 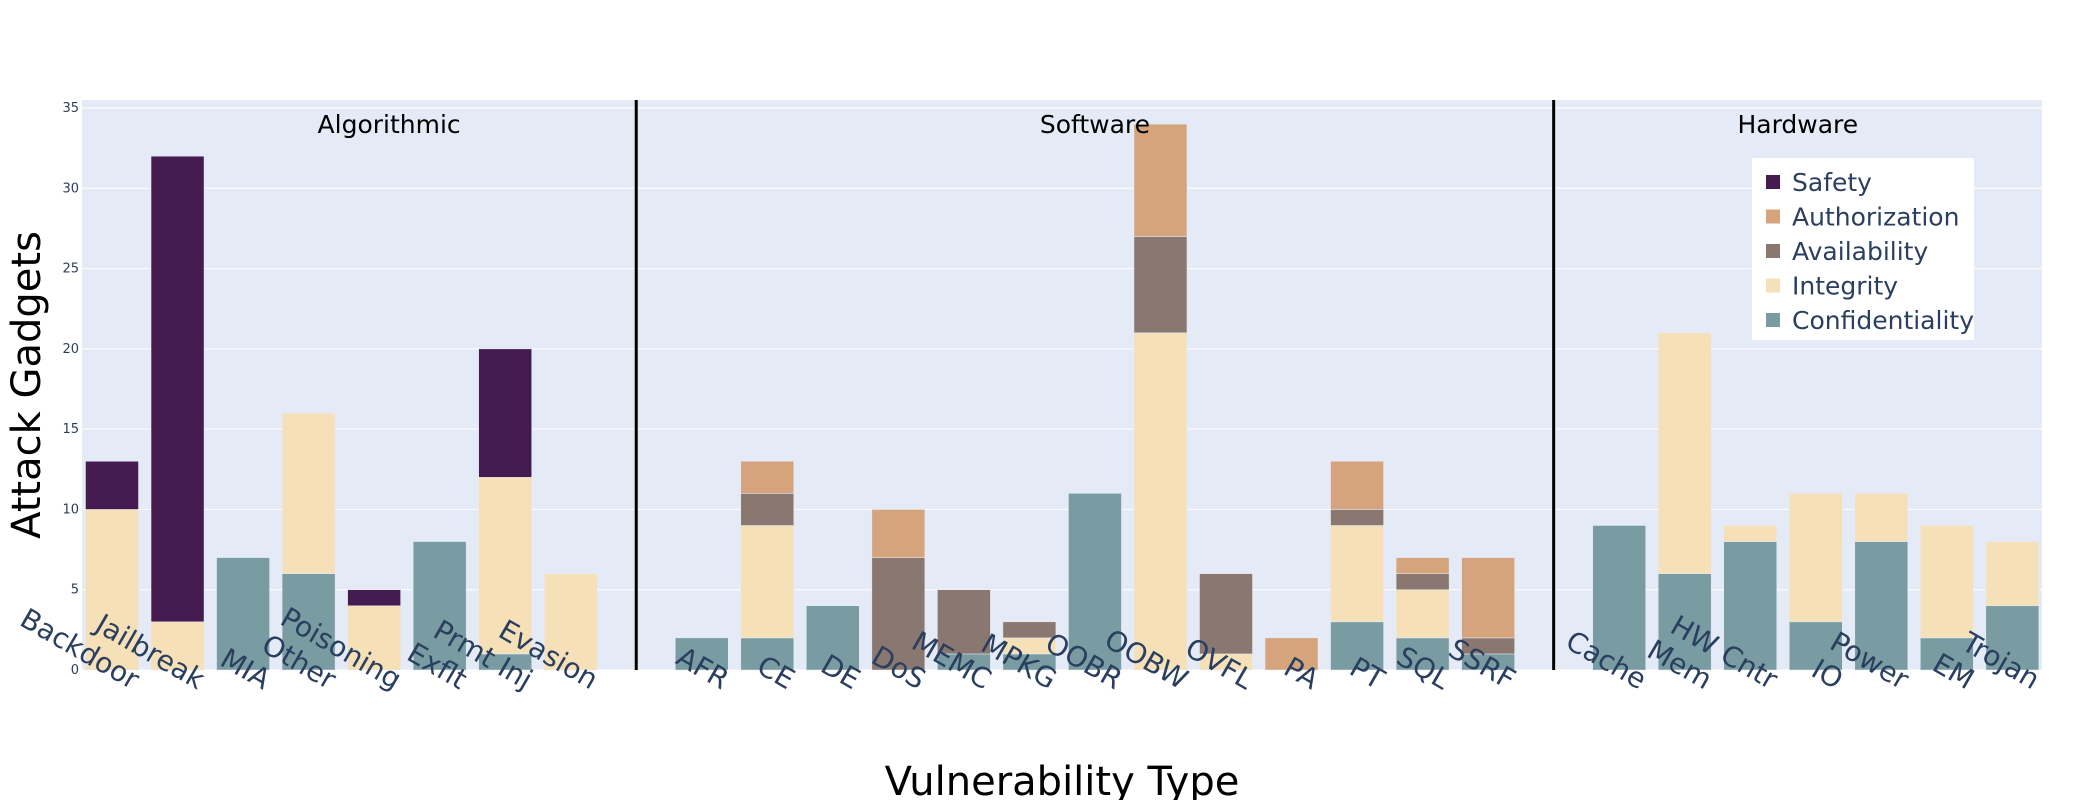 I want to click on bar-authorization-oobw, so click(x=1160, y=180).